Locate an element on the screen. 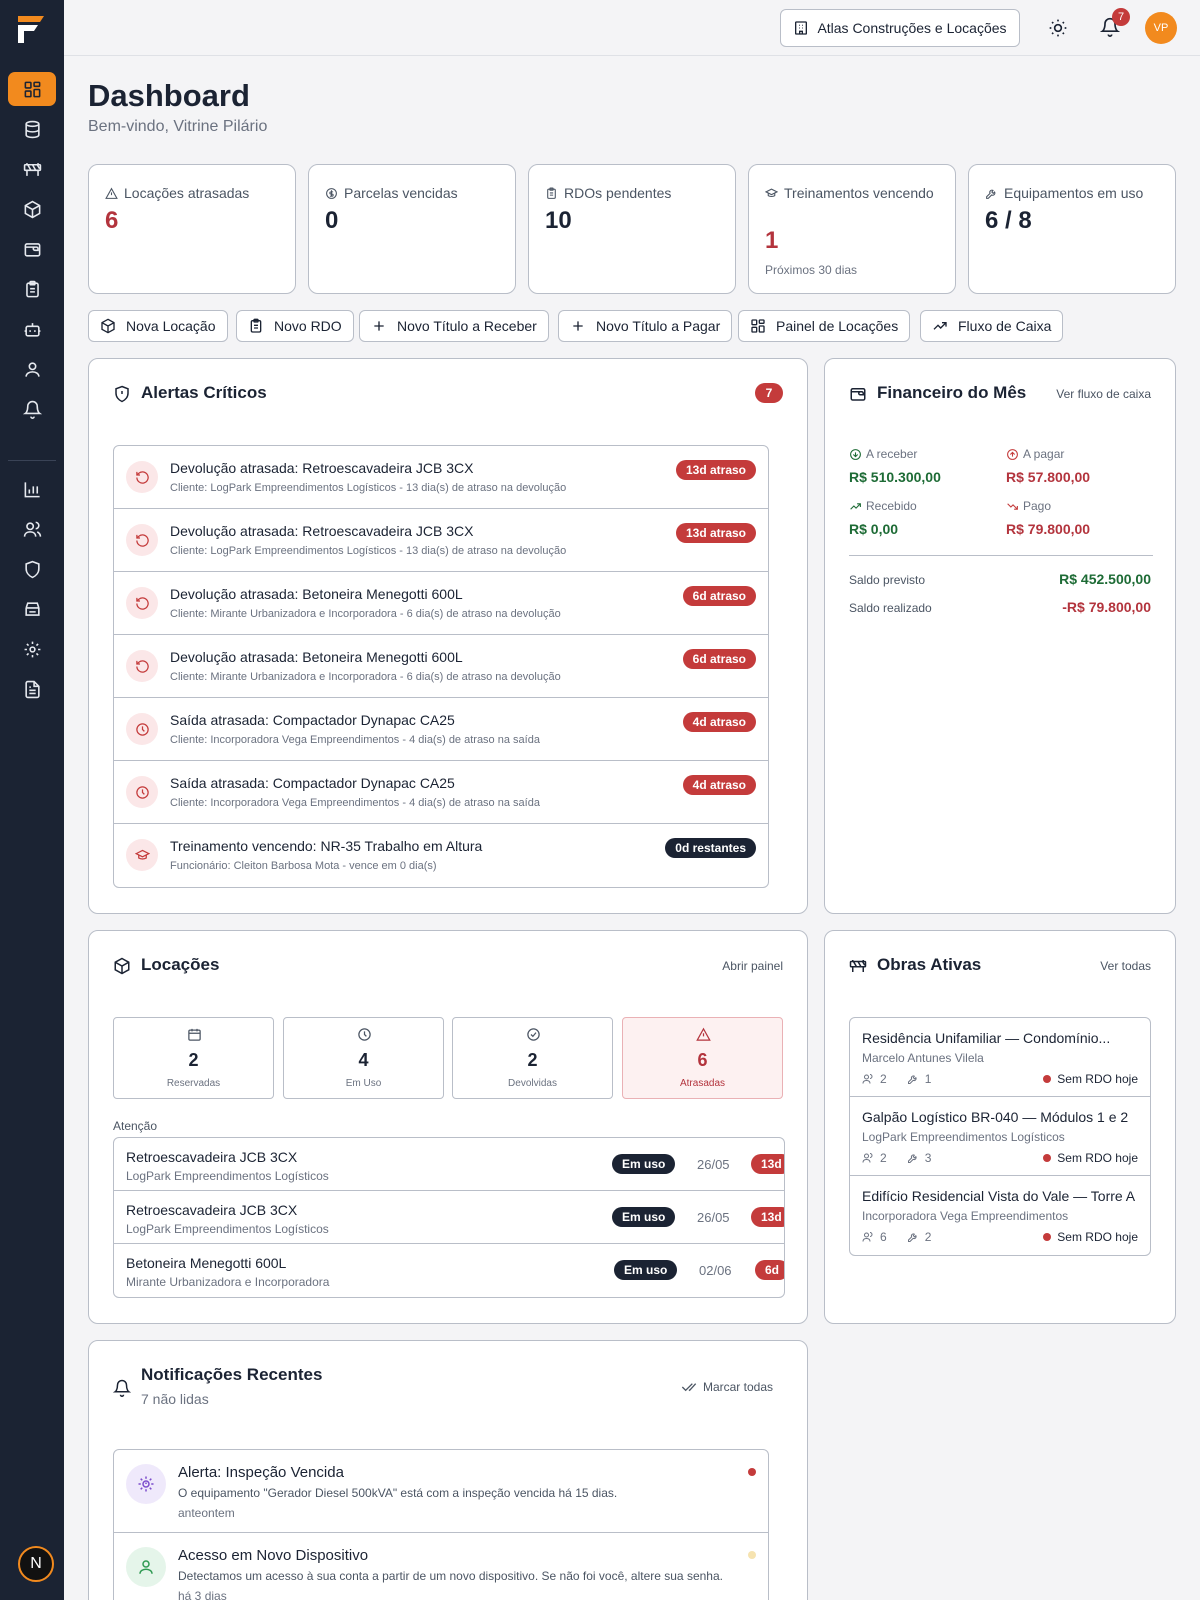 This screenshot has height=1600, width=1200. sidebar-item-wallet is located at coordinates (32, 249).